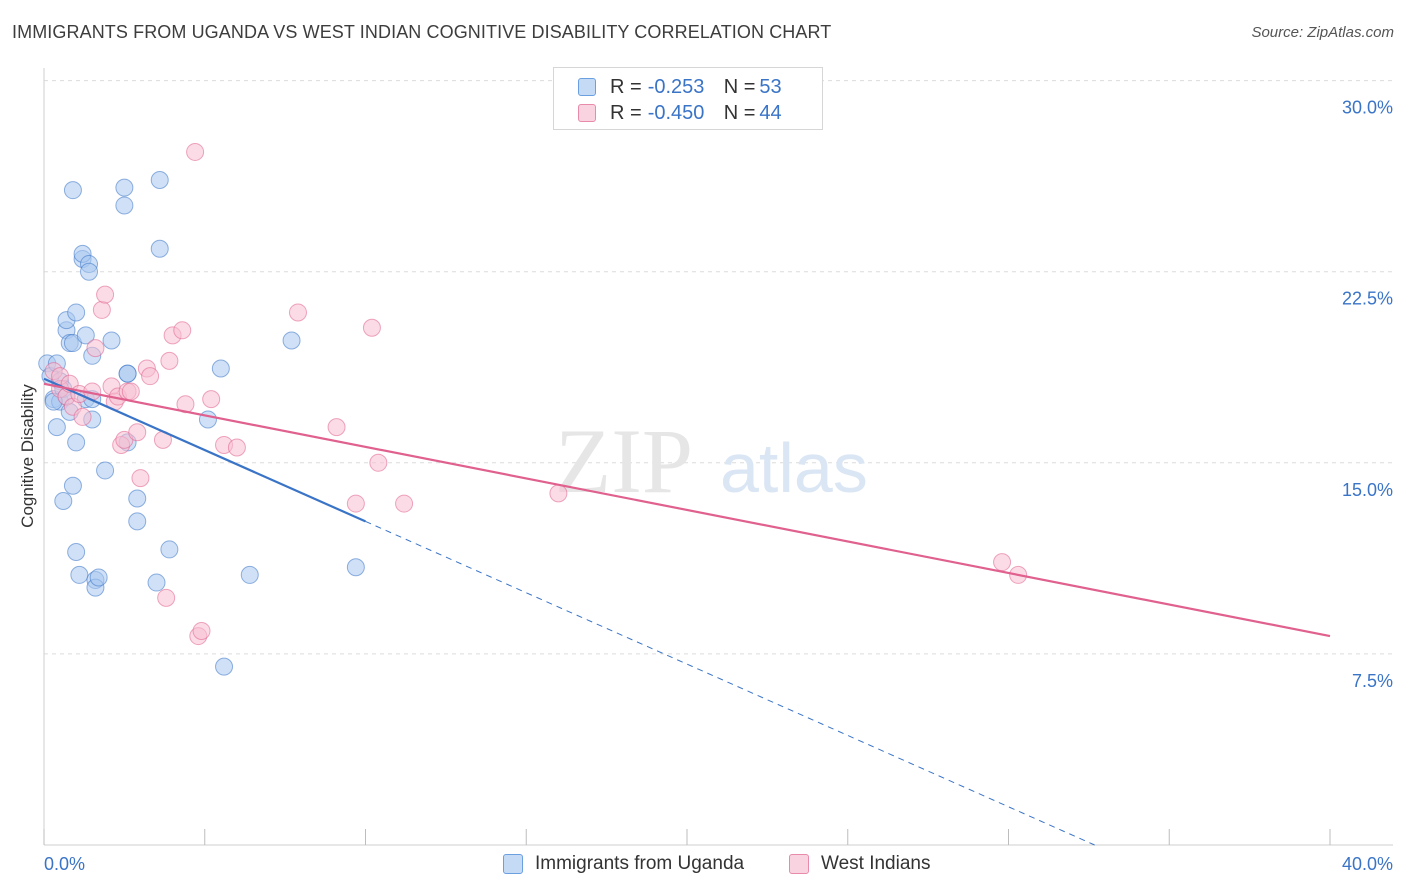 Image resolution: width=1406 pixels, height=892 pixels. What do you see at coordinates (794, 468) in the screenshot?
I see `watermark-atlas: atlas` at bounding box center [794, 468].